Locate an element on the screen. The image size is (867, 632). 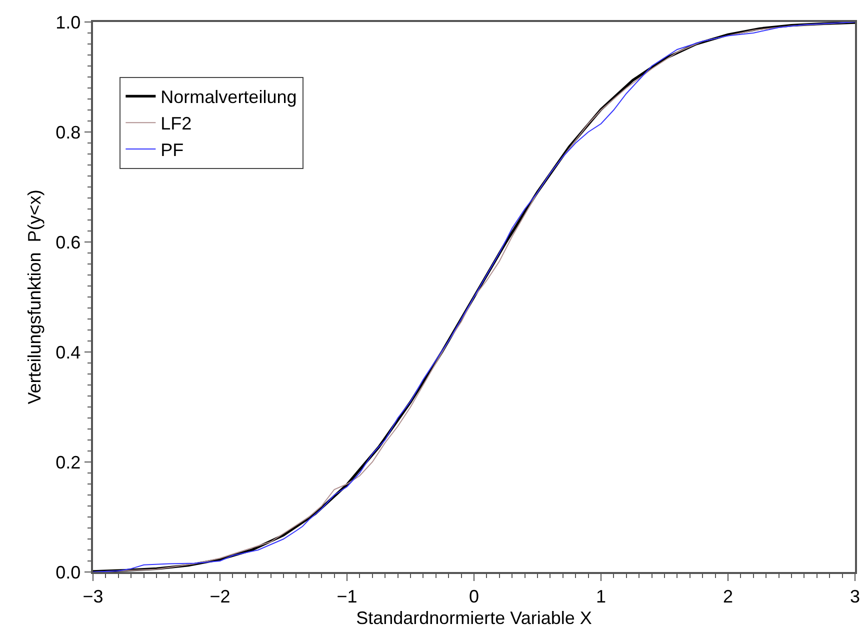
x-axis-title: Standardnormierte Variable X is located at coordinates (474, 618).